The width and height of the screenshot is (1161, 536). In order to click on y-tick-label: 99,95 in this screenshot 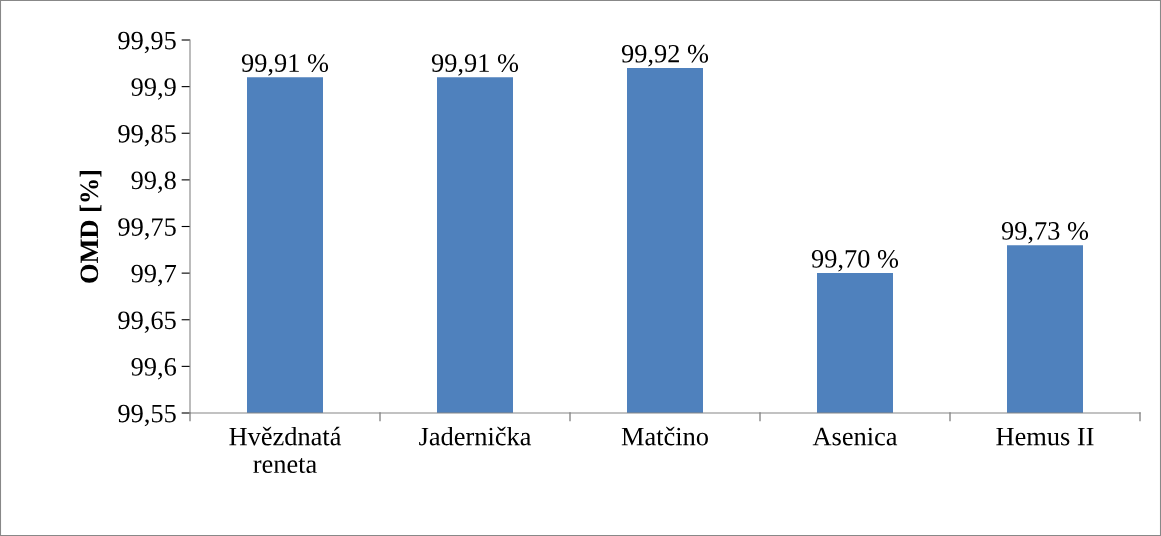, I will do `click(147, 42)`.